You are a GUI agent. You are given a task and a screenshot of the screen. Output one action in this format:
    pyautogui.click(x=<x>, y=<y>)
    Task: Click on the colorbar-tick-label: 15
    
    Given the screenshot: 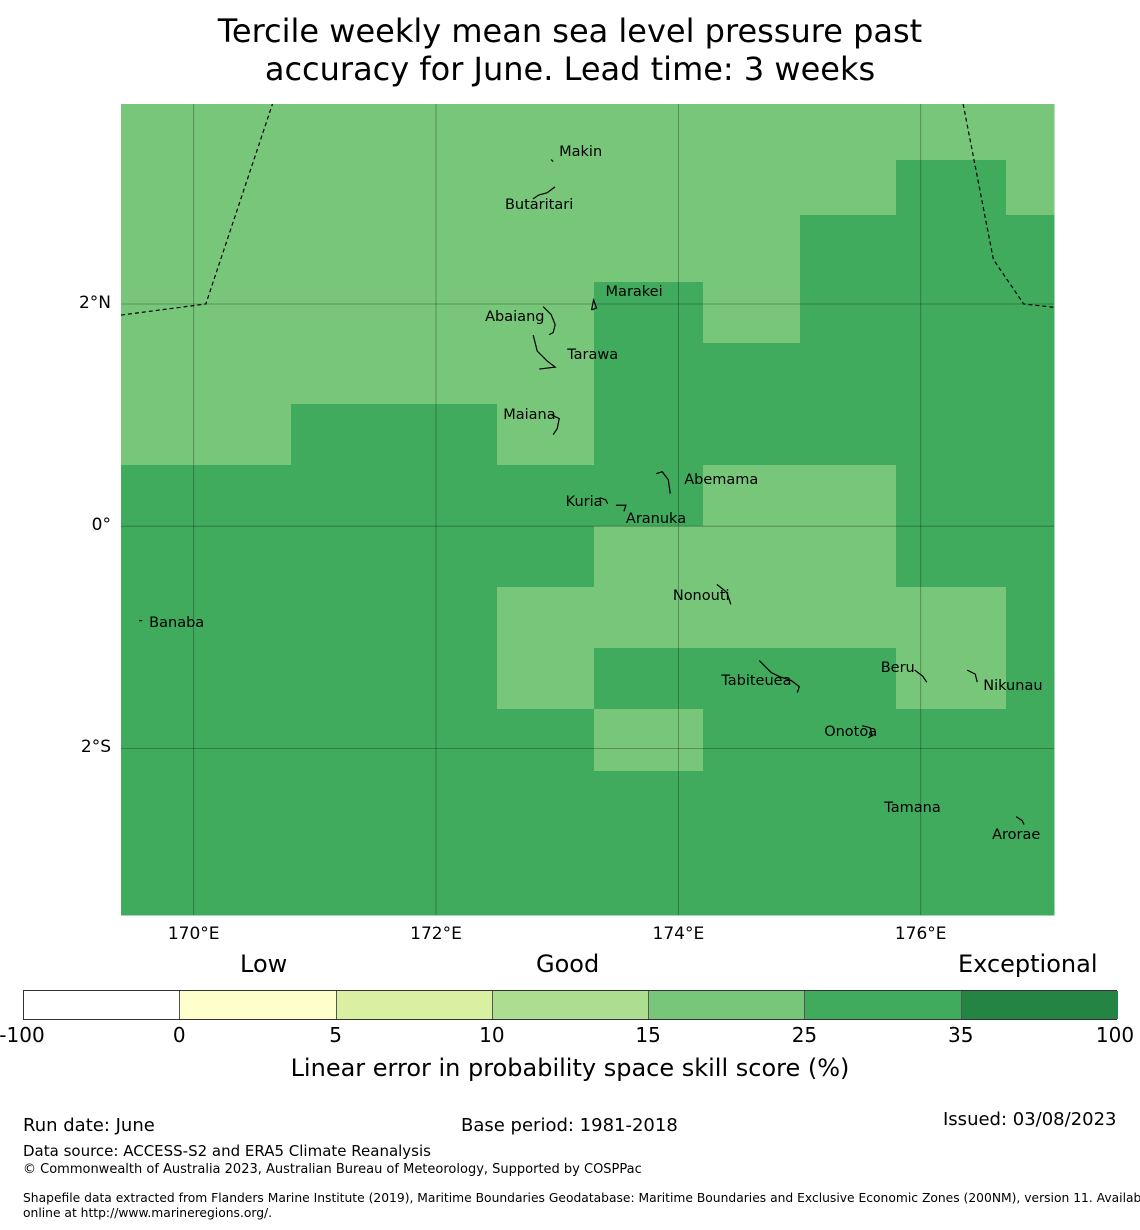 What is the action you would take?
    pyautogui.click(x=648, y=1035)
    